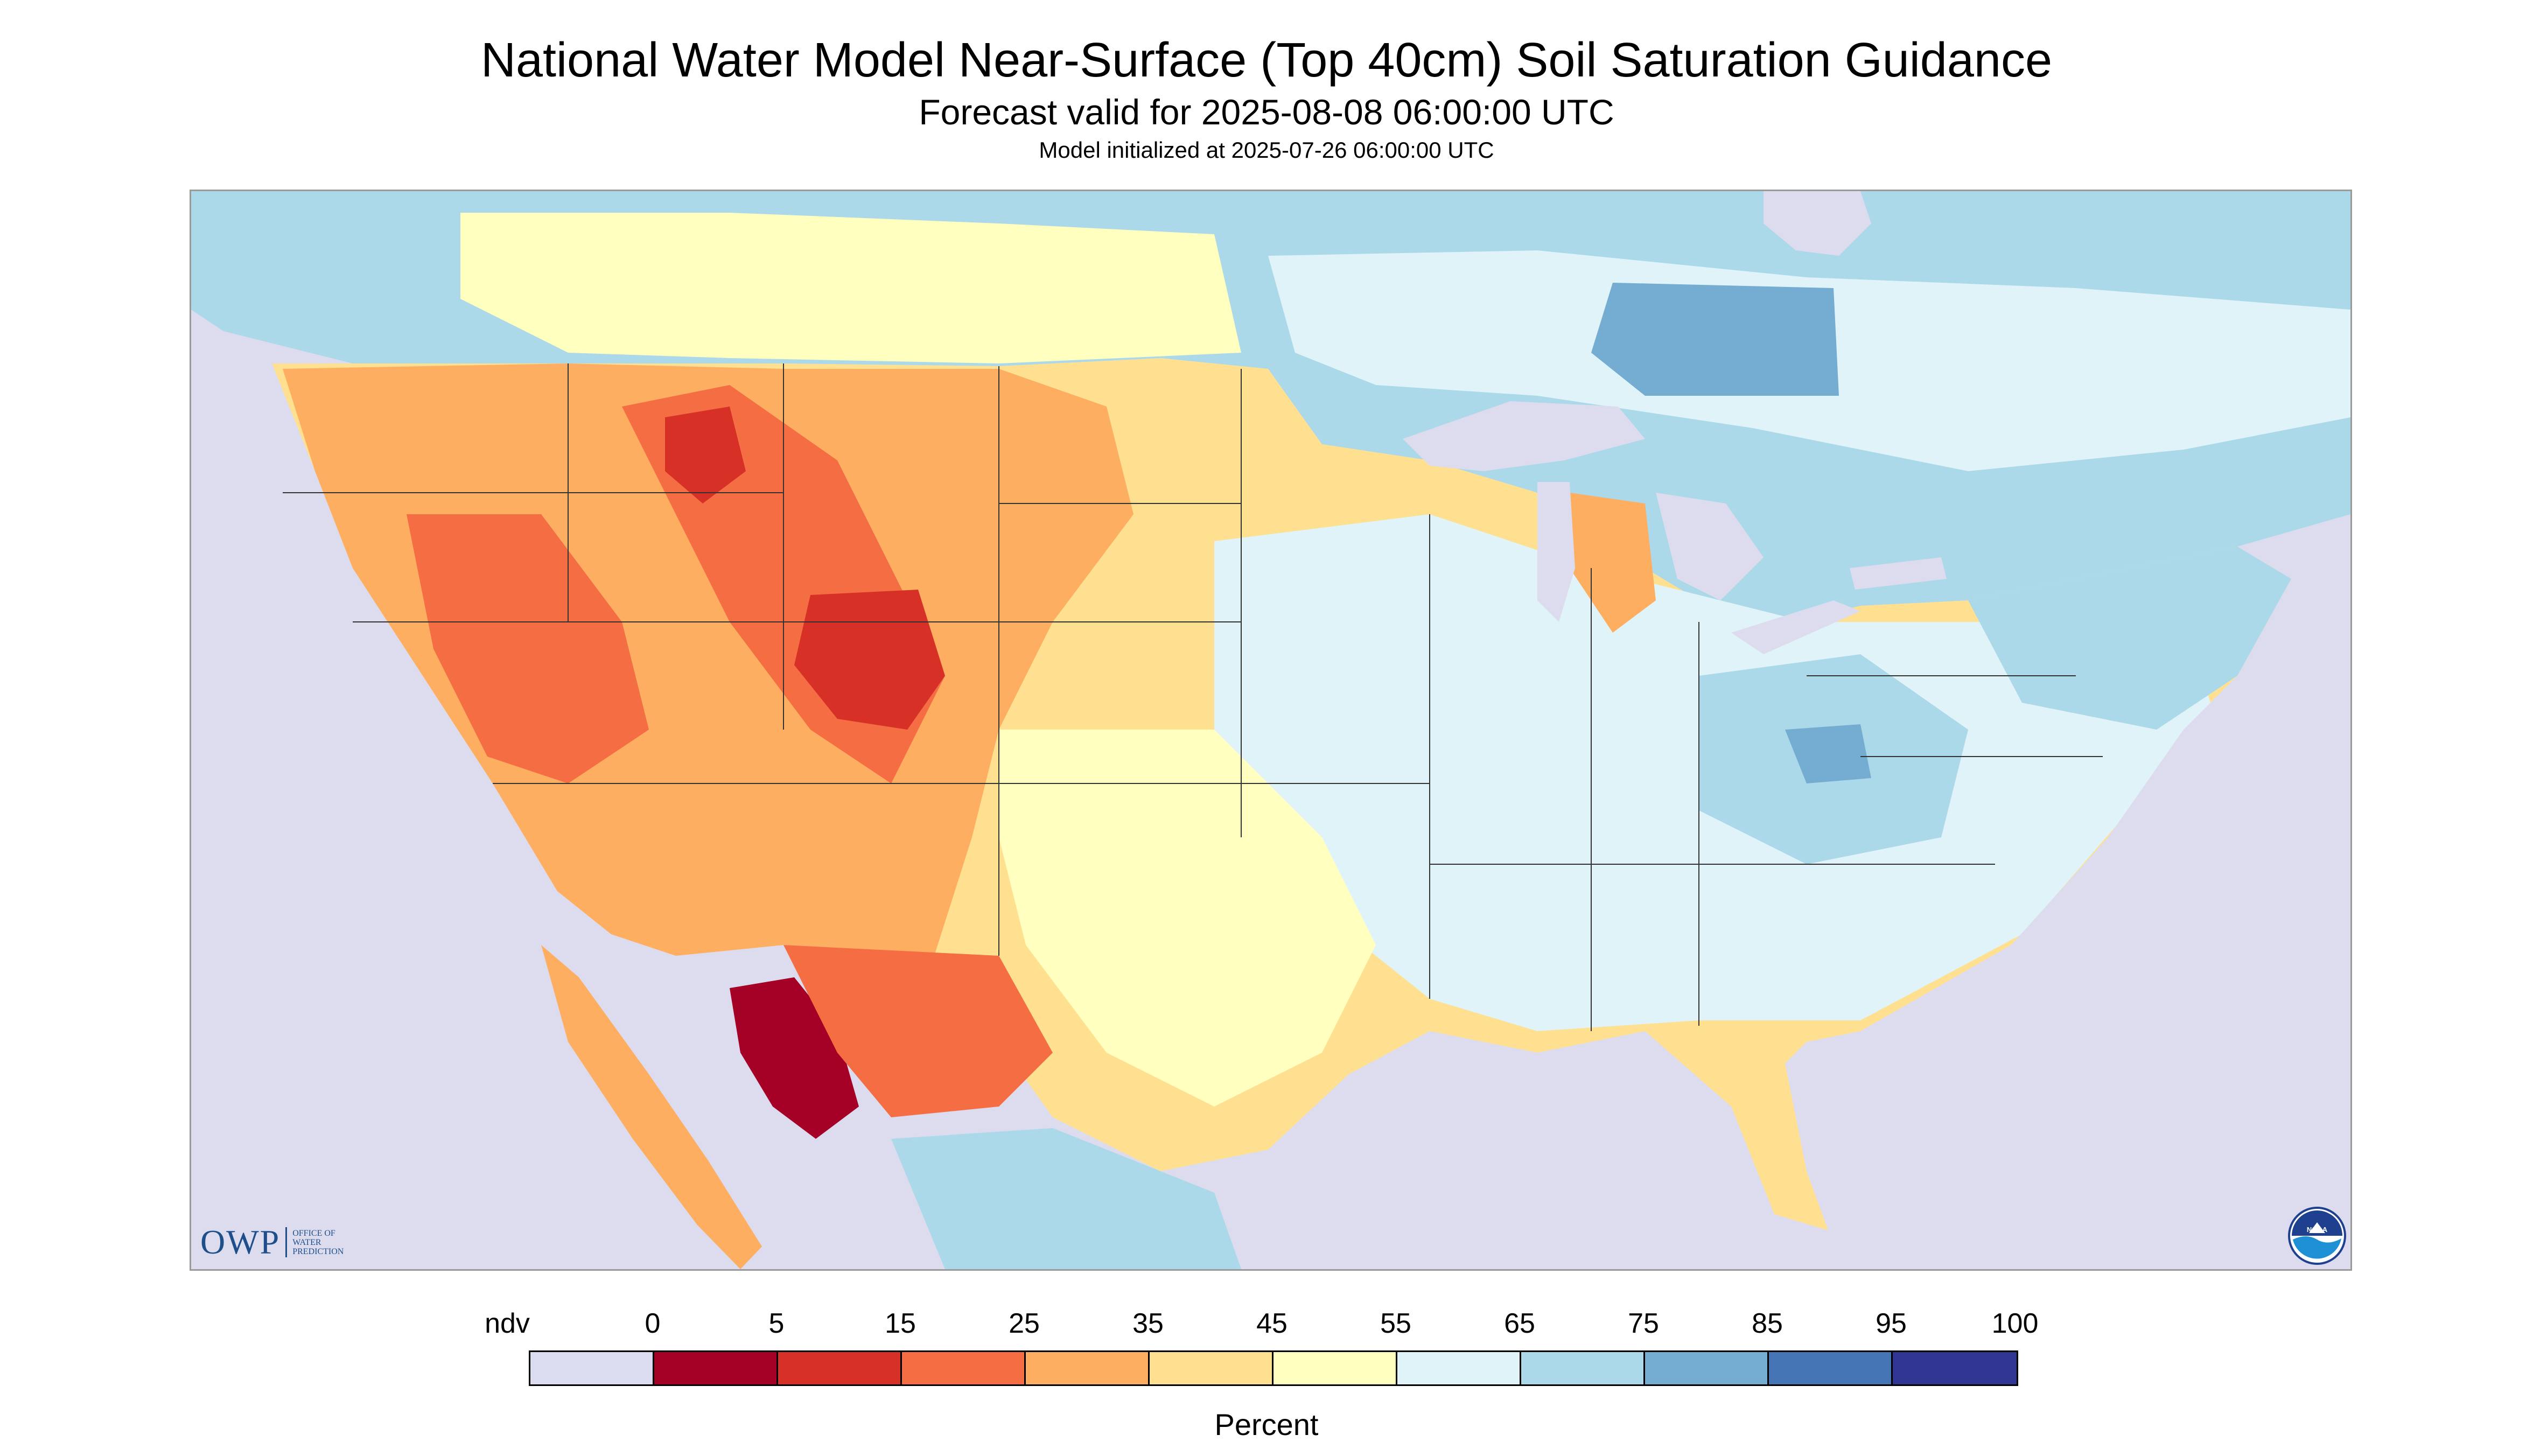 Image resolution: width=2533 pixels, height=1456 pixels. What do you see at coordinates (1524, 436) in the screenshot?
I see `lake-superior` at bounding box center [1524, 436].